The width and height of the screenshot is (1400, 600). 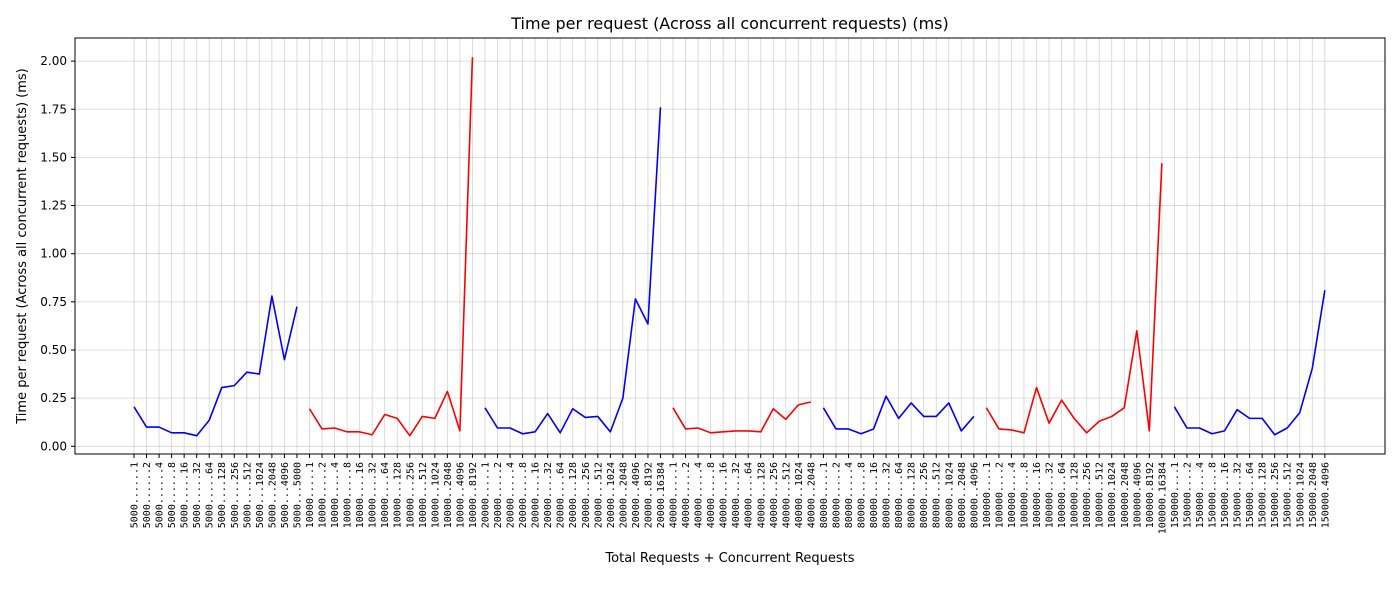 I want to click on x-tick-label: 10000....16, so click(x=360, y=495).